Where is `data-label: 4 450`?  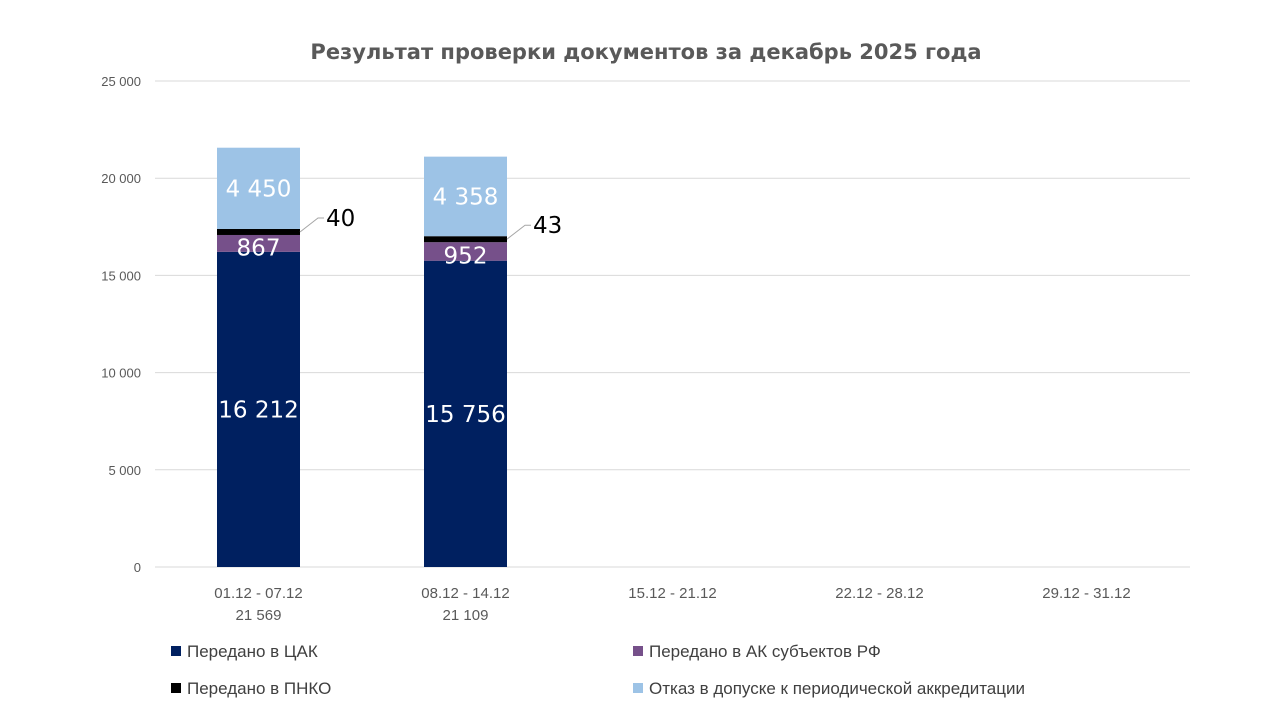 data-label: 4 450 is located at coordinates (259, 189).